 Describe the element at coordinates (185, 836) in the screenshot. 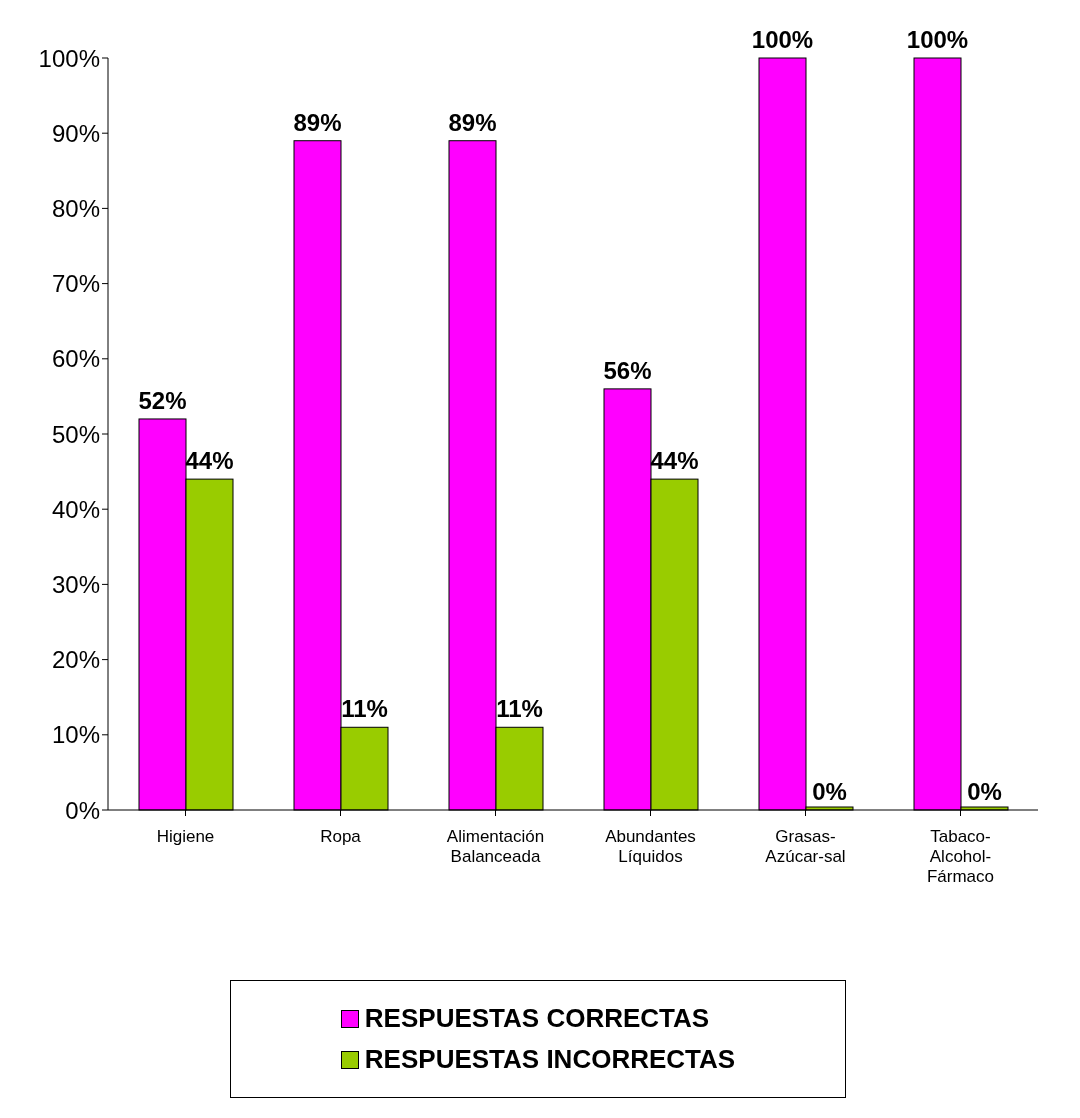

I see `x-tick-label: Higiene` at that location.